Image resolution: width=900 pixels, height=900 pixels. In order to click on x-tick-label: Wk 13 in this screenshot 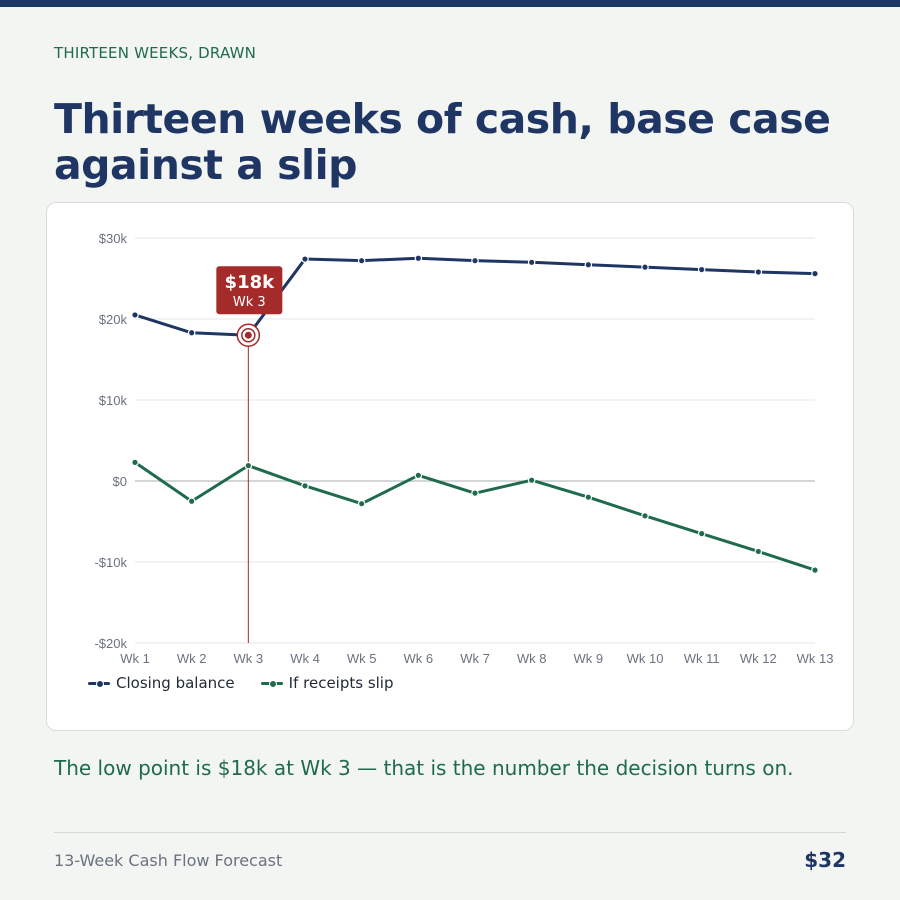, I will do `click(815, 658)`.